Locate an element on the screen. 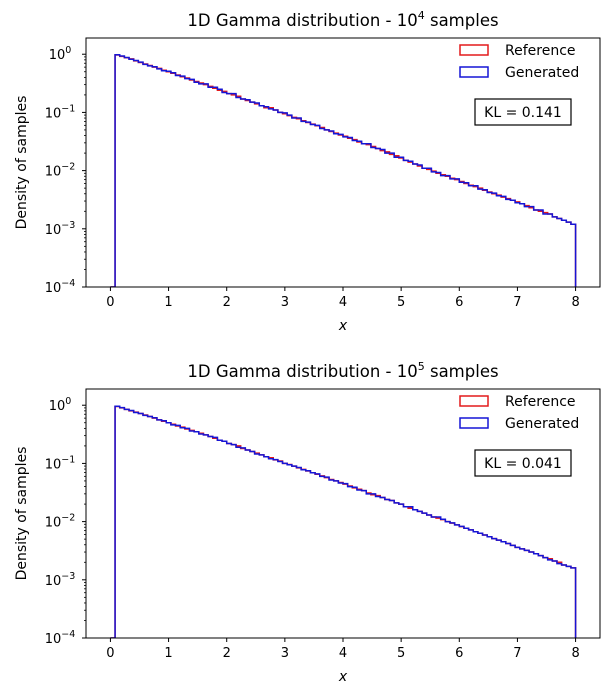 The width and height of the screenshot is (605, 684). title-exponent: 4 is located at coordinates (421, 15).